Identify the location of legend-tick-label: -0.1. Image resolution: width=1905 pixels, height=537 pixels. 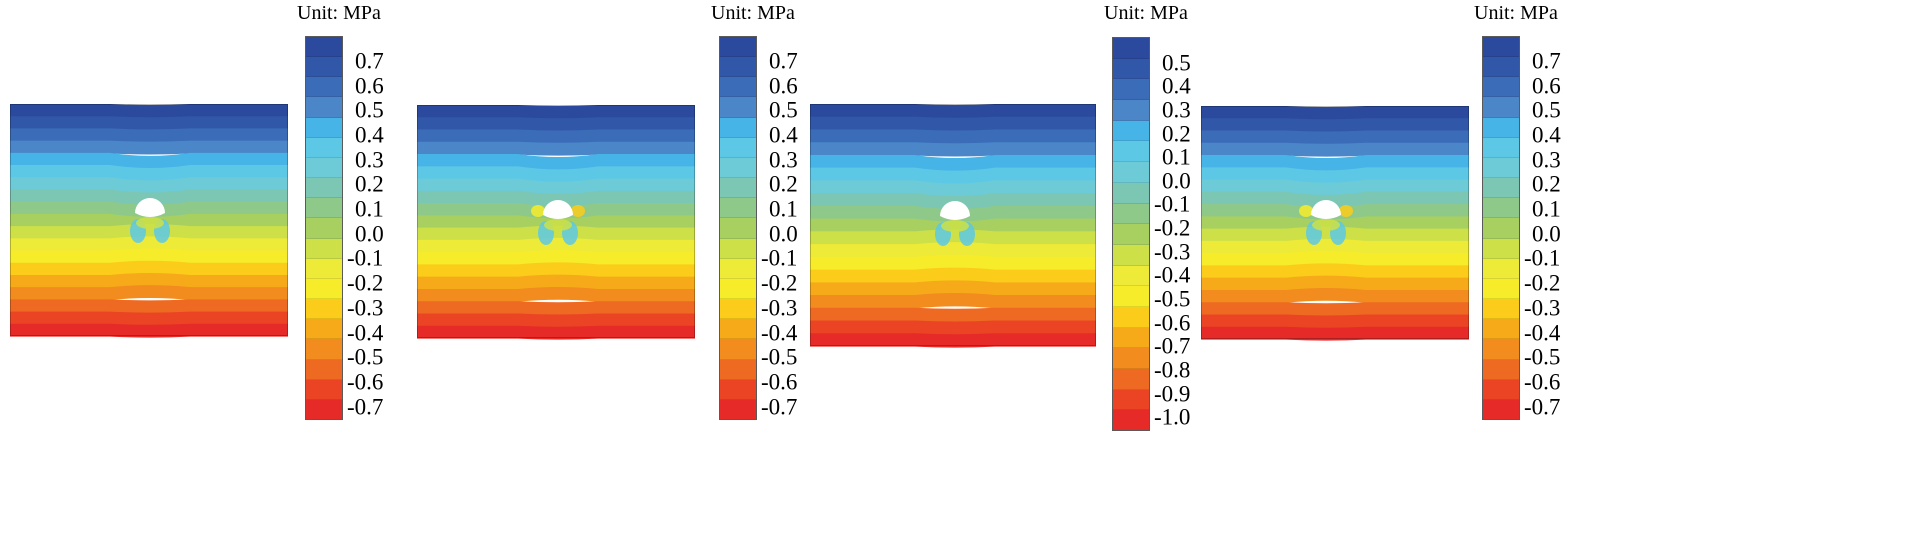
(365, 258).